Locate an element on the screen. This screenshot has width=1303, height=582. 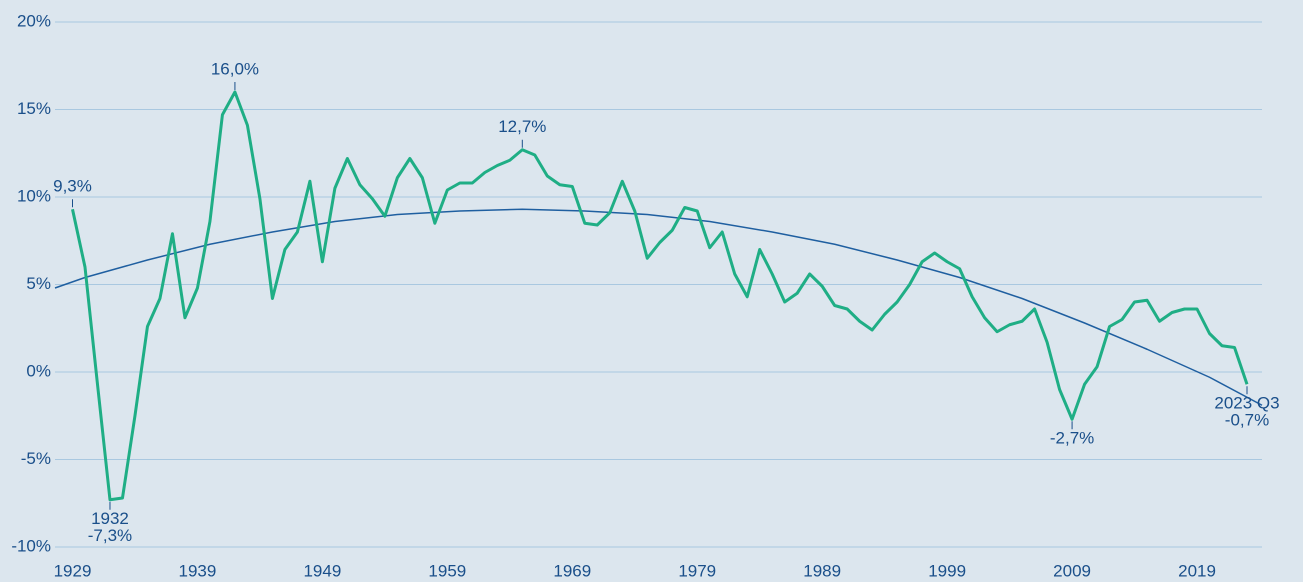
x-tick-label: 1999 is located at coordinates (947, 570).